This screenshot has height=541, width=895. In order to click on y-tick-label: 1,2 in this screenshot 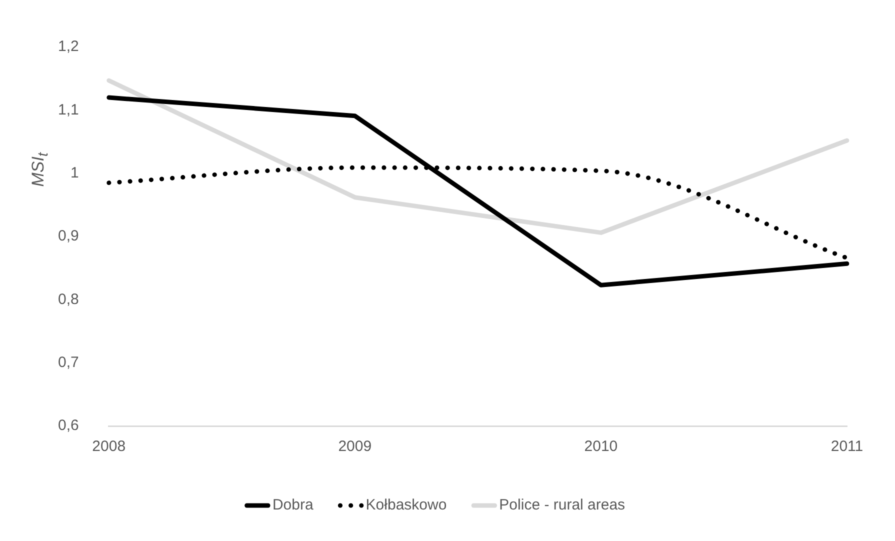, I will do `click(68, 47)`.